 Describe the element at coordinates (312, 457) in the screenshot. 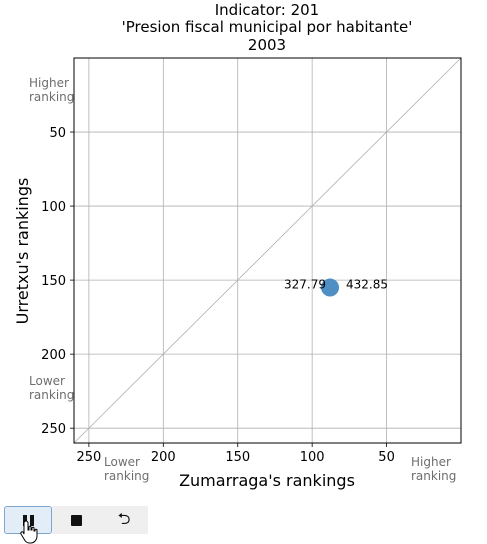

I see `x-tick-label: 100` at that location.